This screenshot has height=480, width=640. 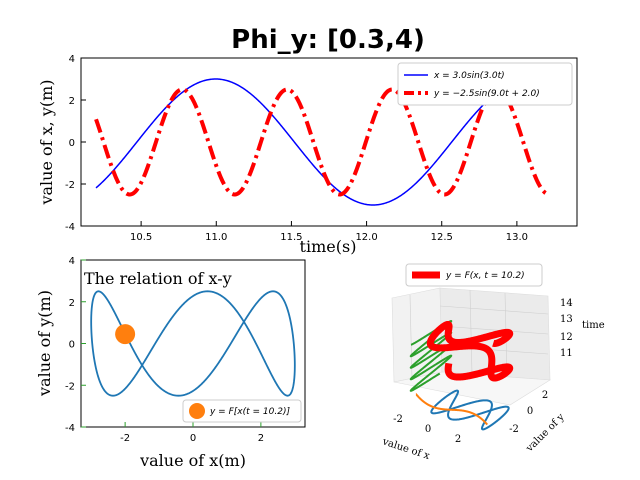 What do you see at coordinates (261, 438) in the screenshot?
I see `xy-x-tick-label: 2` at bounding box center [261, 438].